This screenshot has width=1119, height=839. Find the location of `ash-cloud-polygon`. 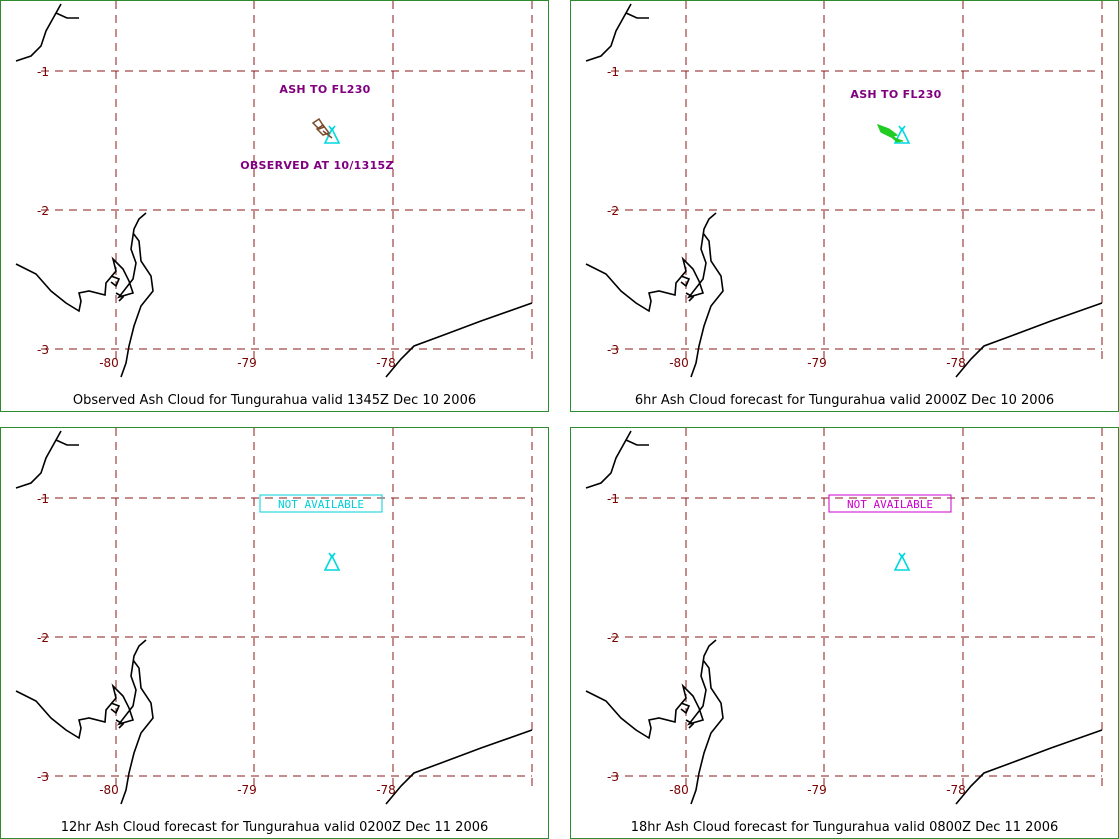

ash-cloud-polygon is located at coordinates (322, 128).